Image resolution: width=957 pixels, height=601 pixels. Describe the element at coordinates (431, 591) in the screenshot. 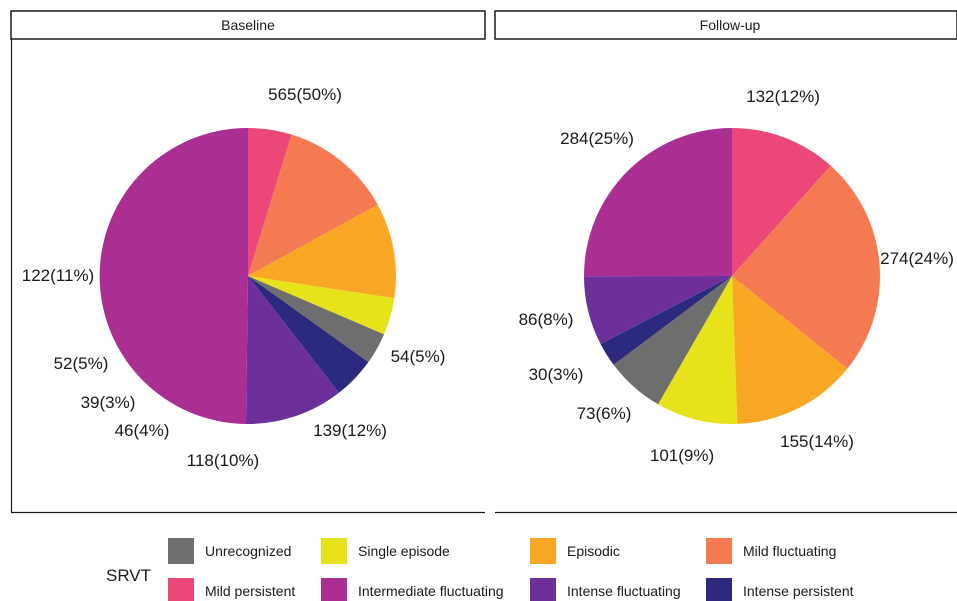

I see `legend-label-intermediate-fluctuating: Intermediate fluctuating` at that location.